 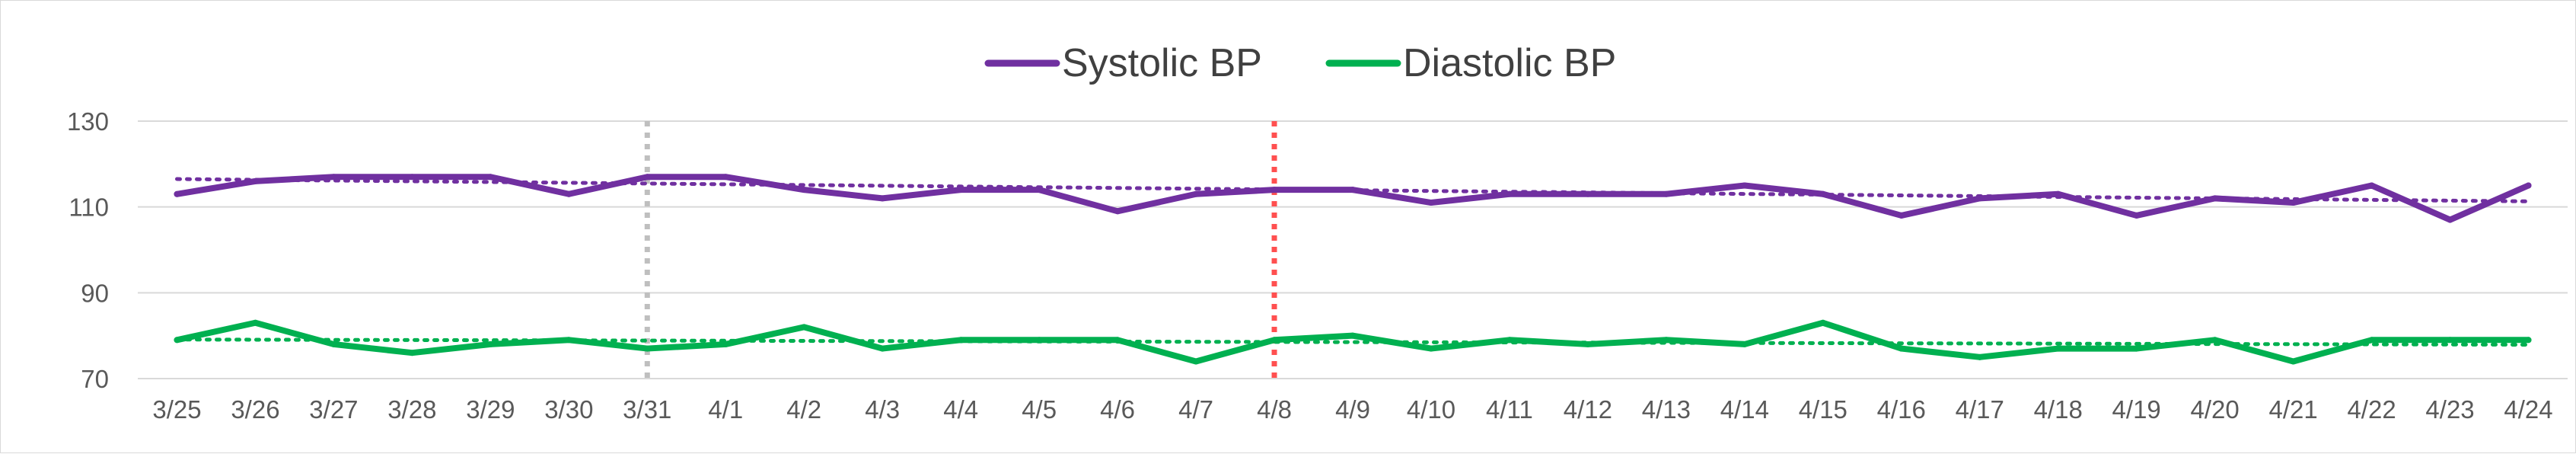 I want to click on x-tick-label: 3/26, so click(x=255, y=409).